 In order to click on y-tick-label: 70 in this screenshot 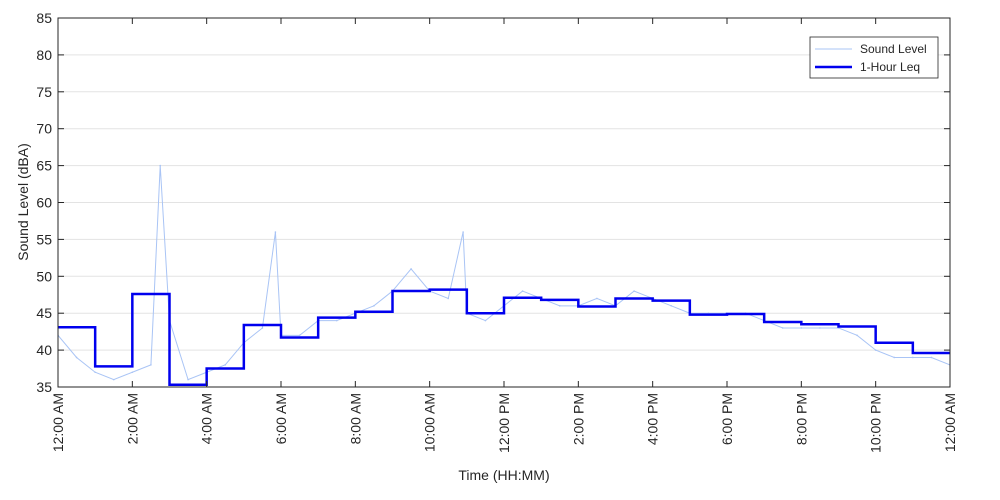, I will do `click(44, 129)`.